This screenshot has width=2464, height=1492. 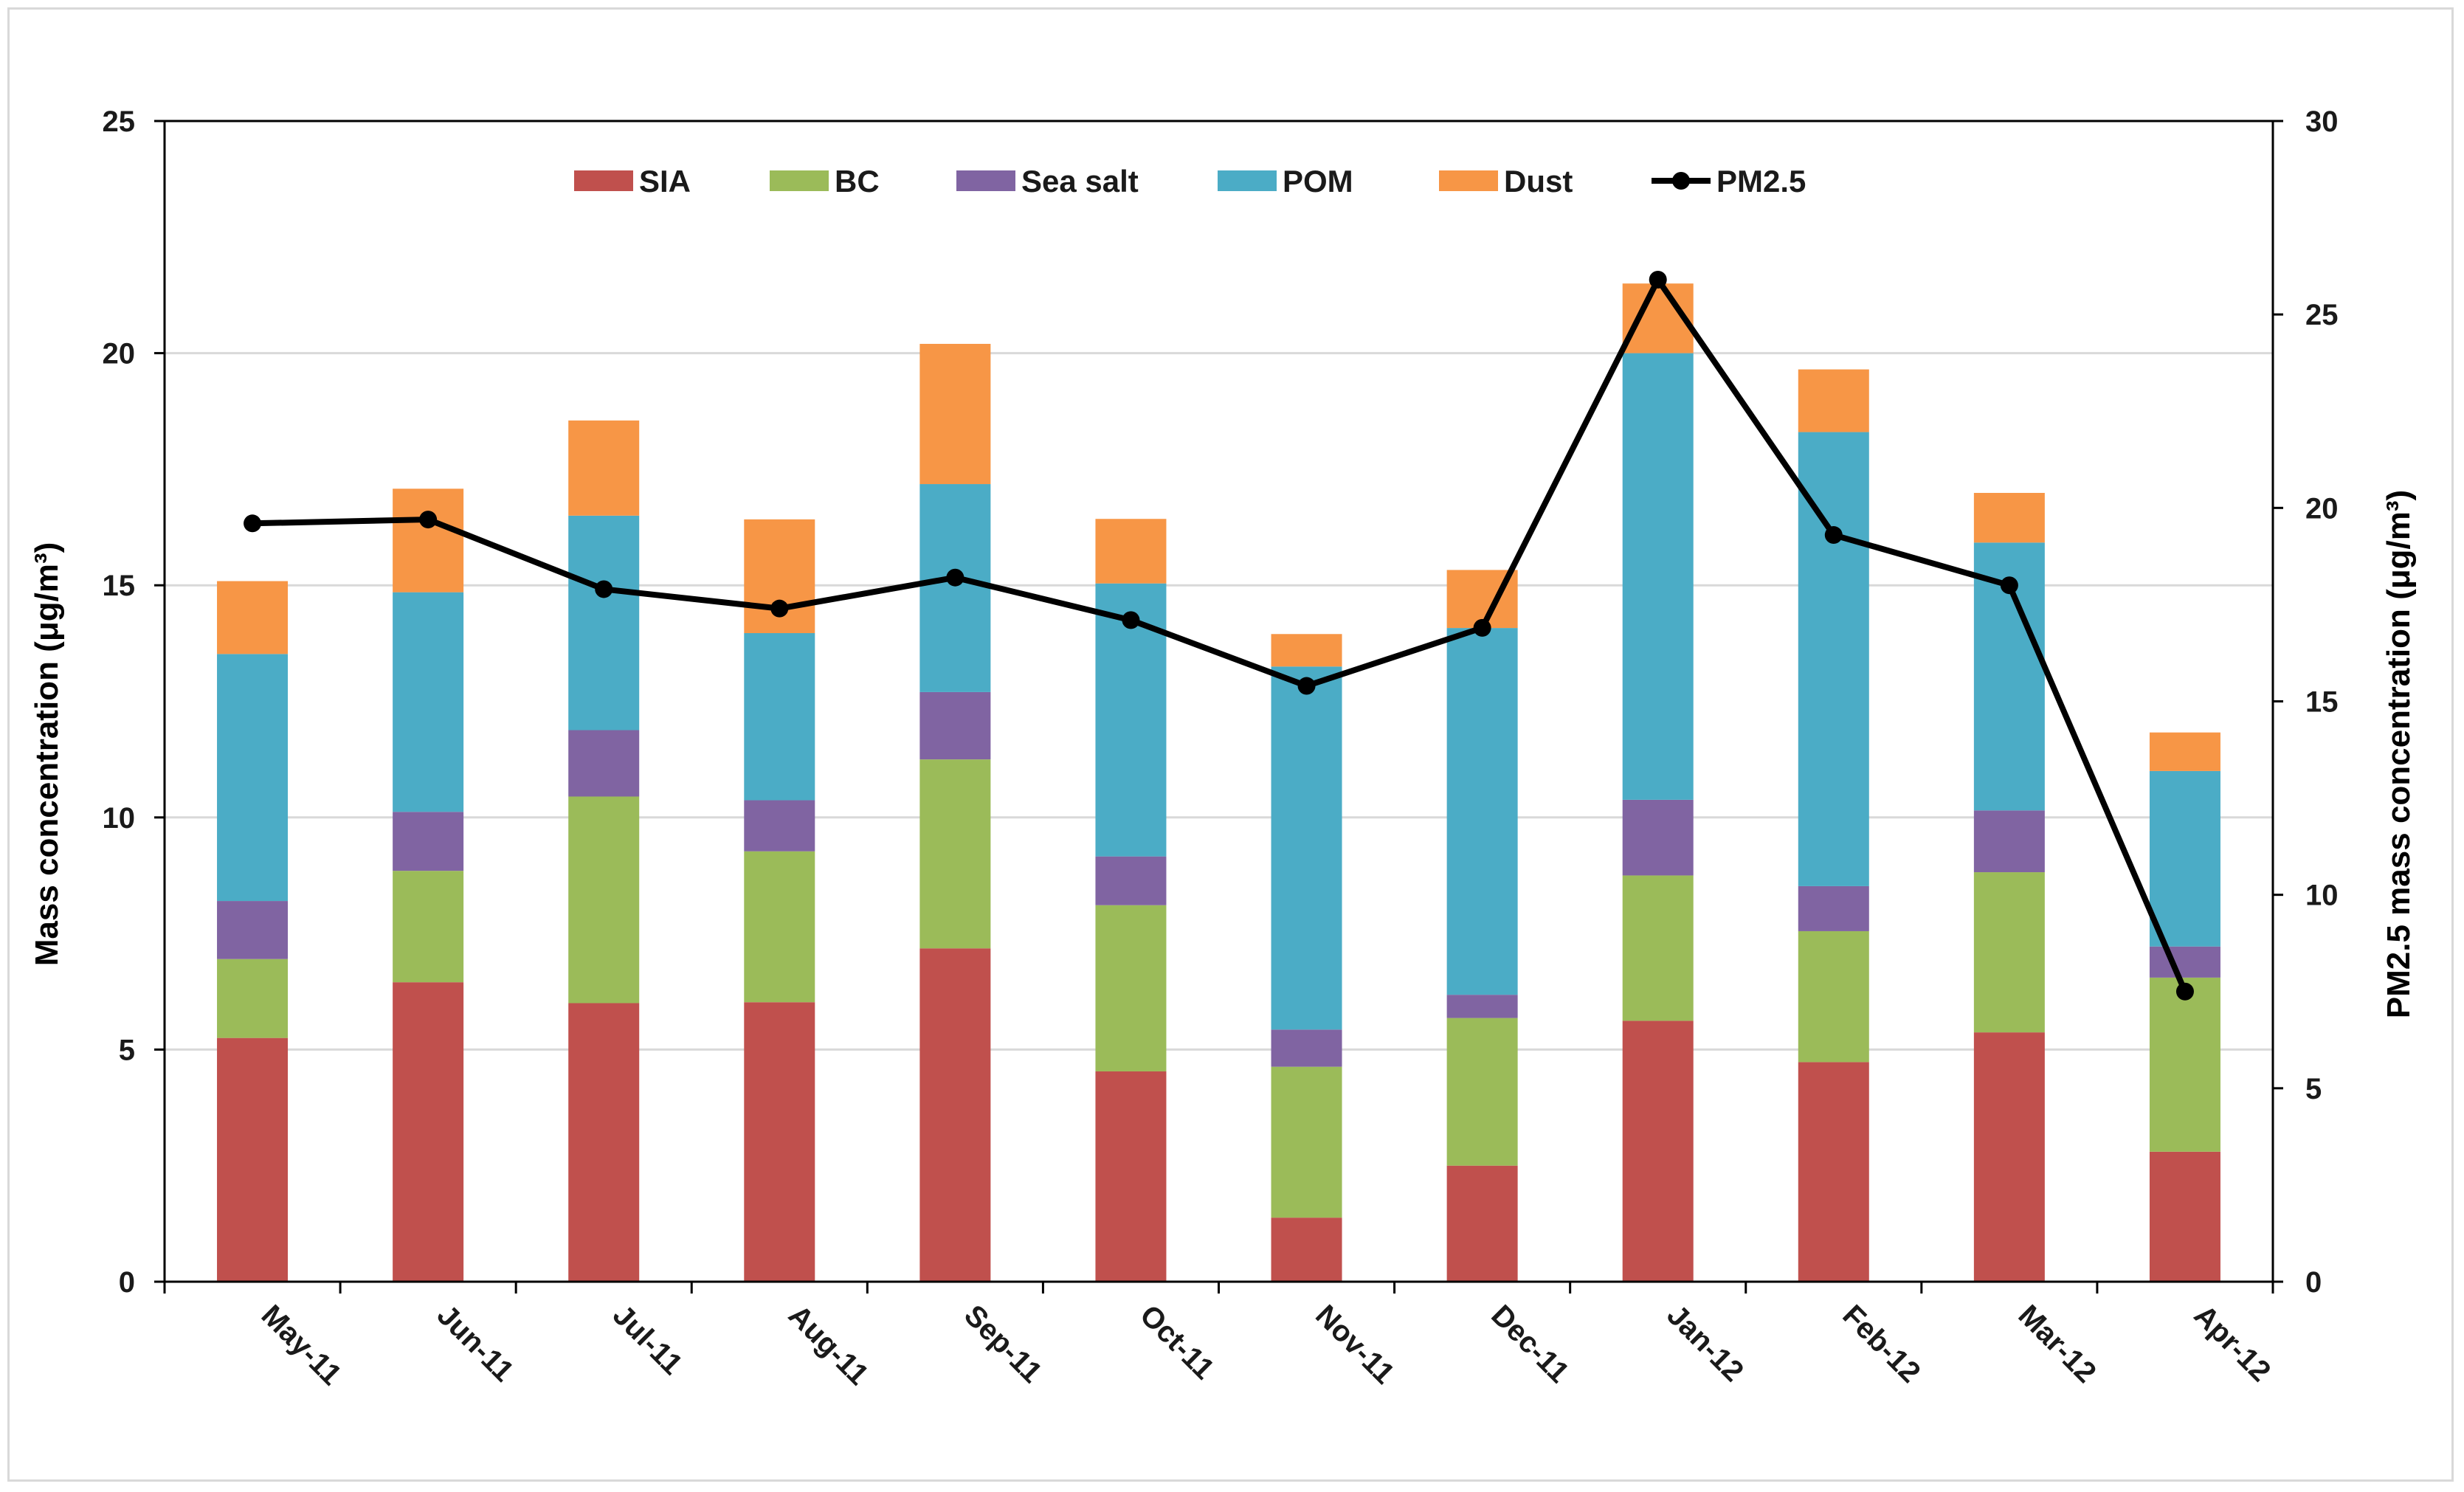 What do you see at coordinates (1318, 181) in the screenshot?
I see `legend-label-pom: POM` at bounding box center [1318, 181].